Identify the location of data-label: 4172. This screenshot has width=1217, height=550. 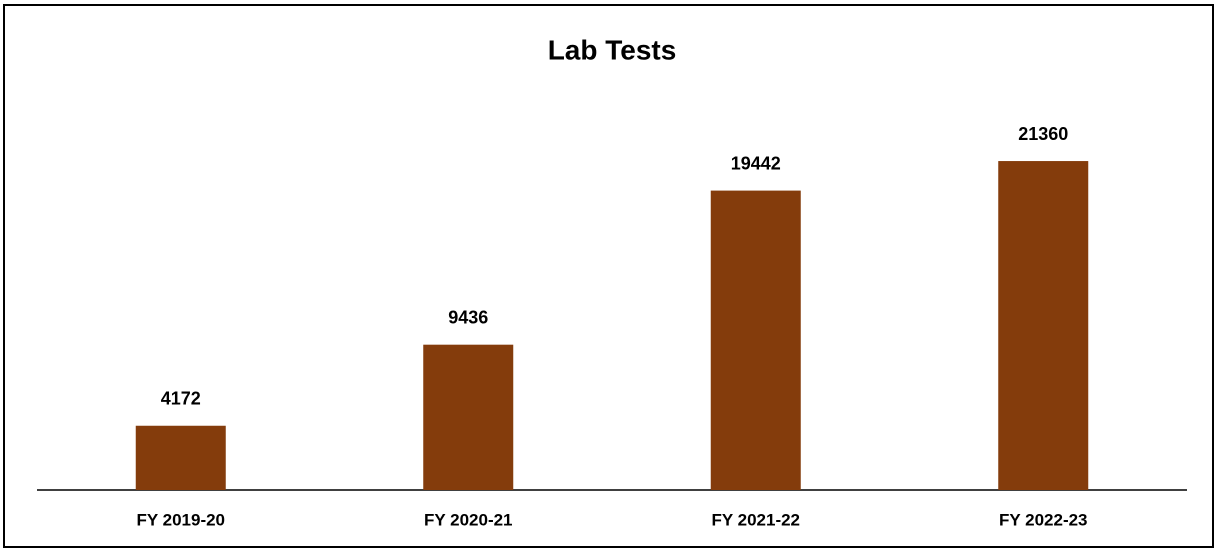
(181, 399).